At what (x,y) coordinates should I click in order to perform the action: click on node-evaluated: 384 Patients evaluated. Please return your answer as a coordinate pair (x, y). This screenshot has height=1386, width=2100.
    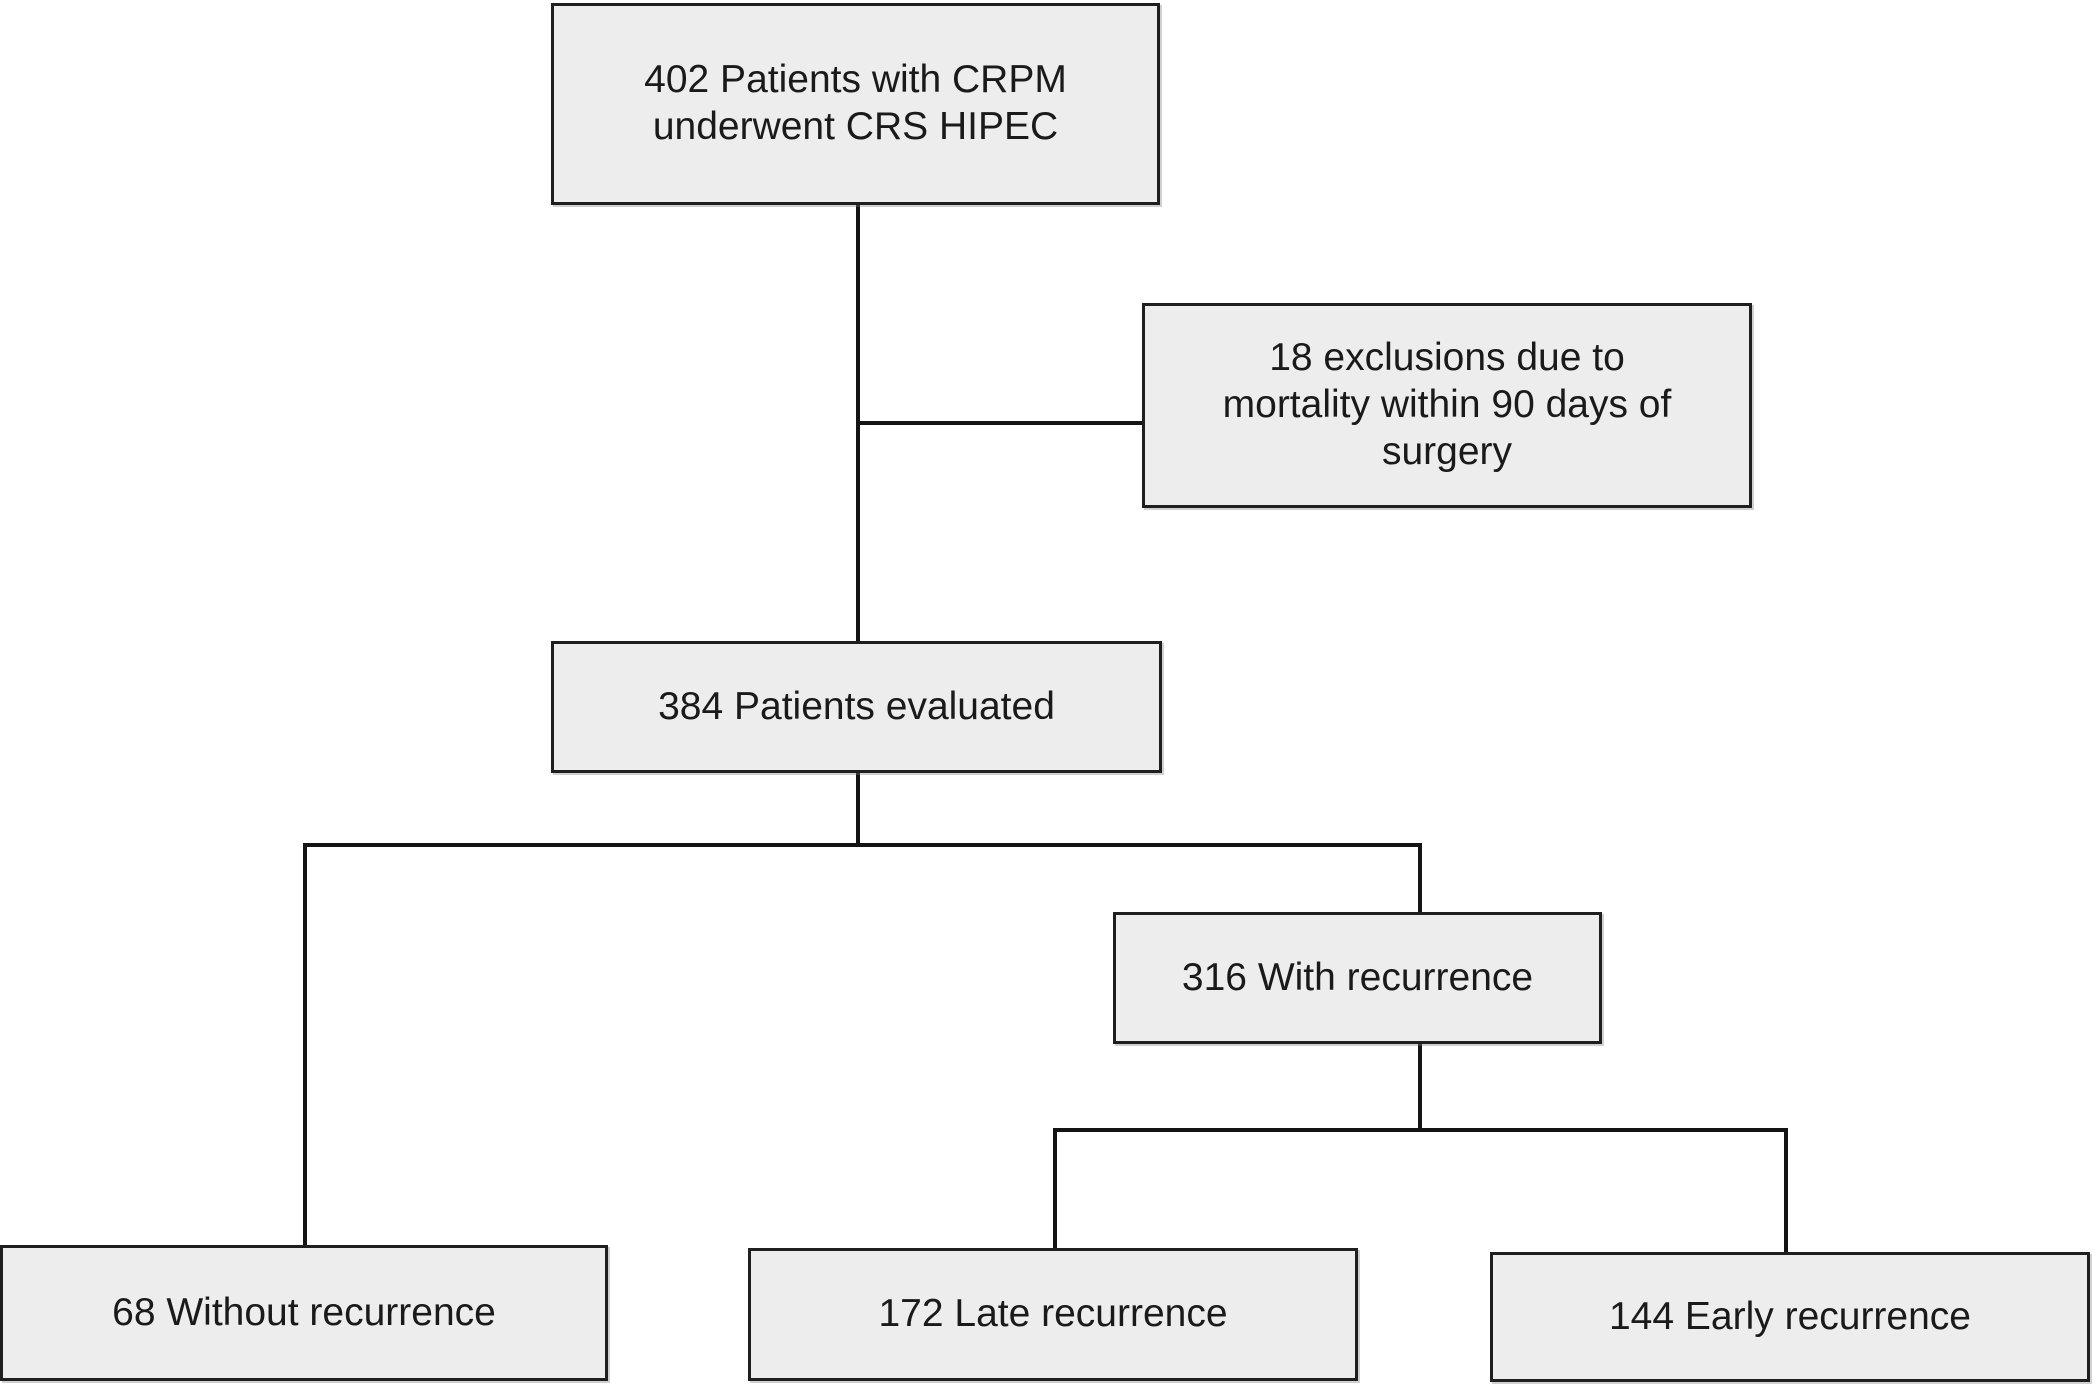
    Looking at the image, I should click on (856, 707).